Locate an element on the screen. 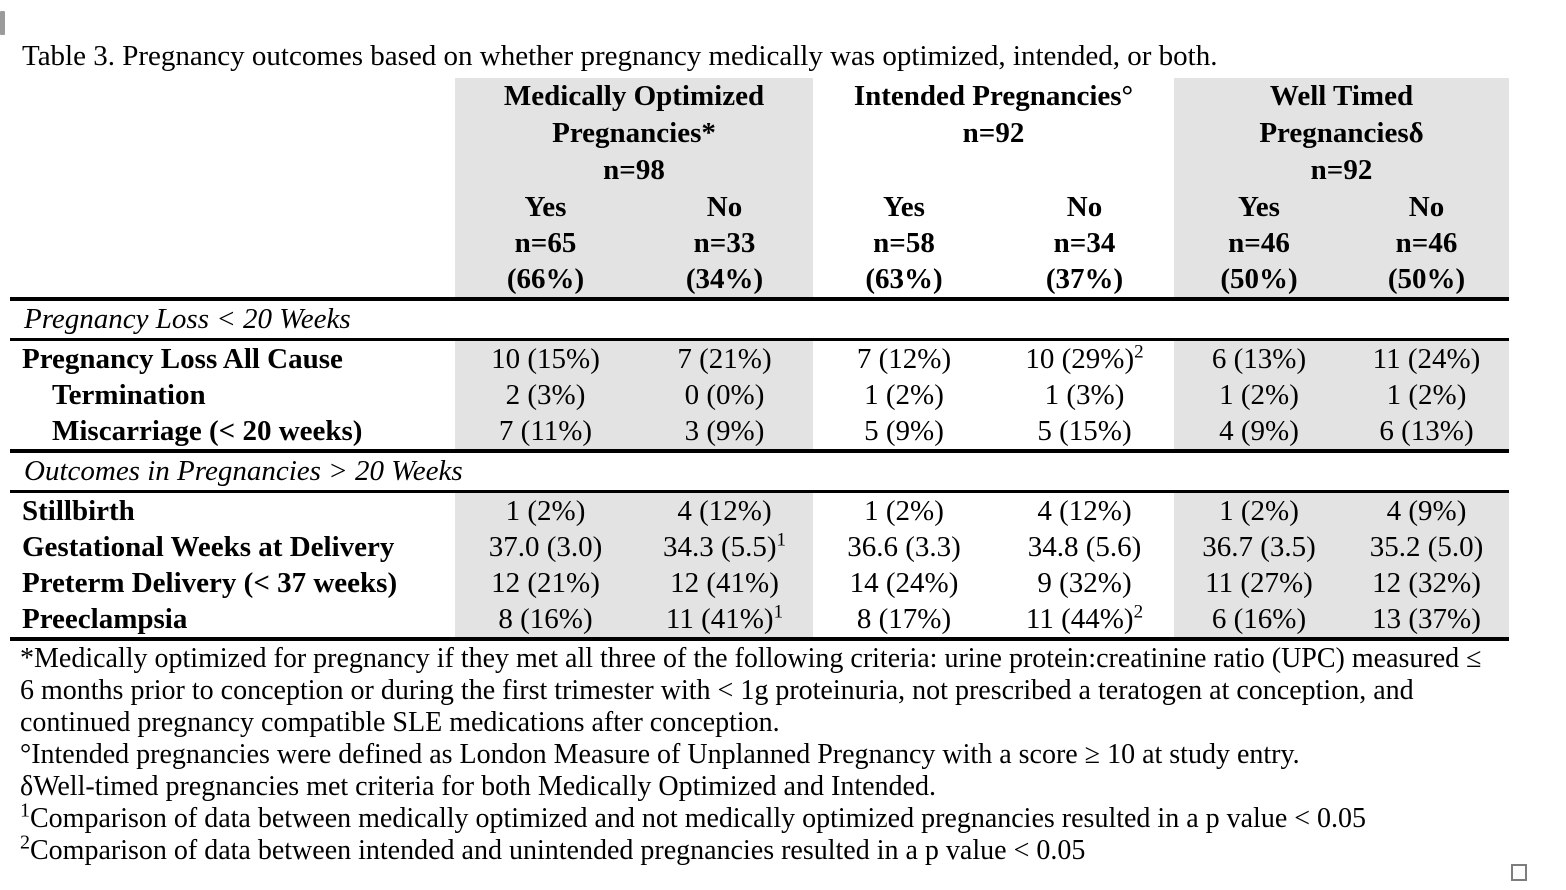 This screenshot has height=890, width=1566. row-label: Pregnancy Loss All Cause is located at coordinates (182, 359).